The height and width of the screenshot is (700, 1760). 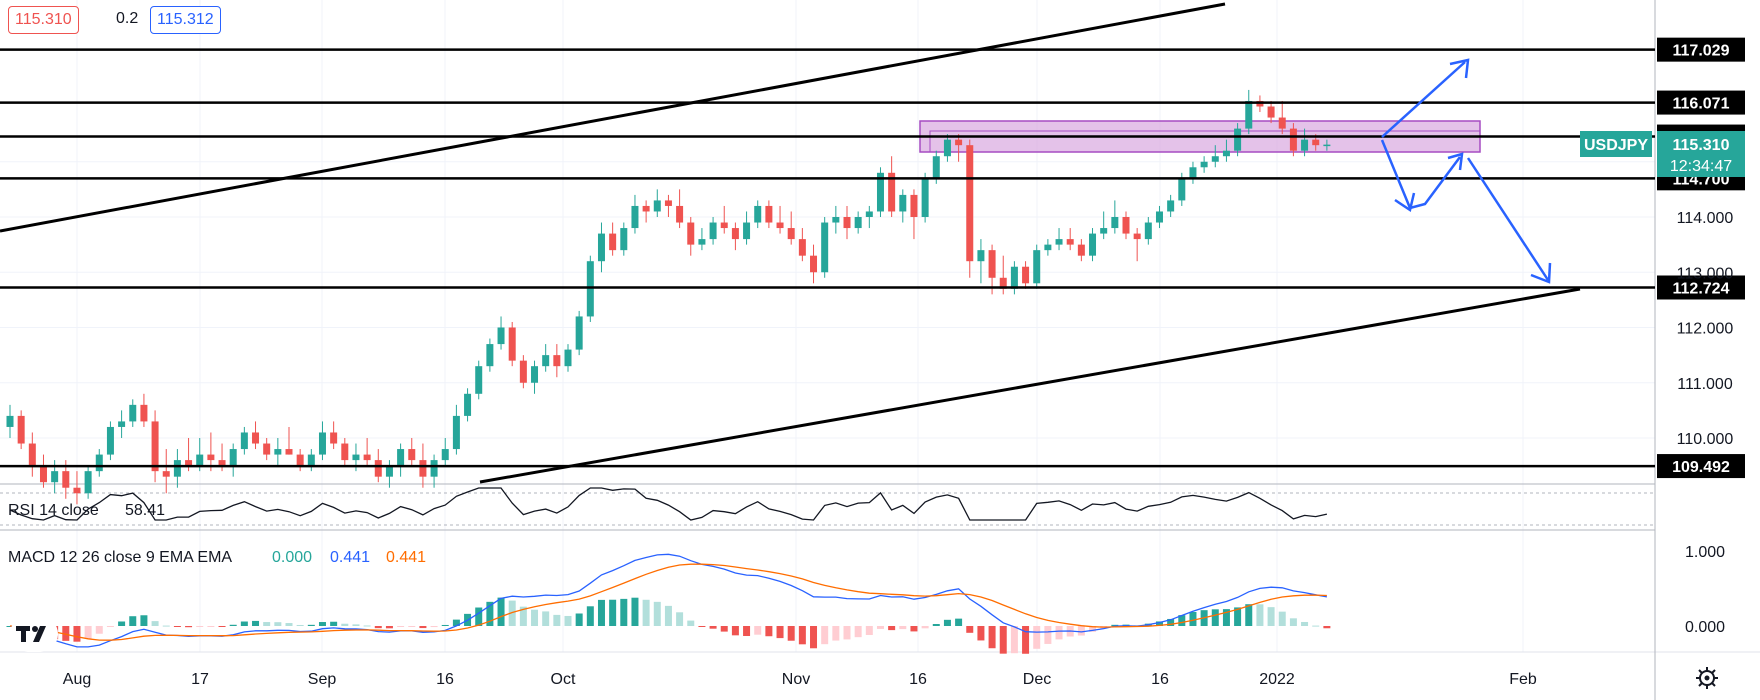 I want to click on level-line: 114.700, so click(x=872, y=178).